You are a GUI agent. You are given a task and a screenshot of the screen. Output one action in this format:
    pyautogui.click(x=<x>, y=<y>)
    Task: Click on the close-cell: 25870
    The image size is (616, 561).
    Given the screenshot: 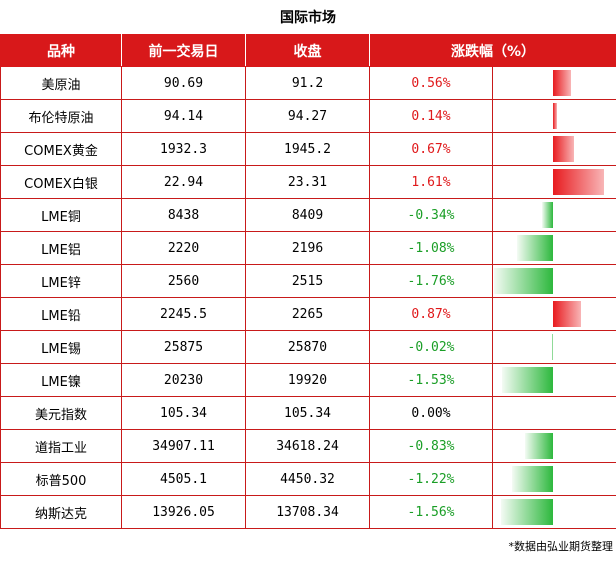 What is the action you would take?
    pyautogui.click(x=307, y=347)
    